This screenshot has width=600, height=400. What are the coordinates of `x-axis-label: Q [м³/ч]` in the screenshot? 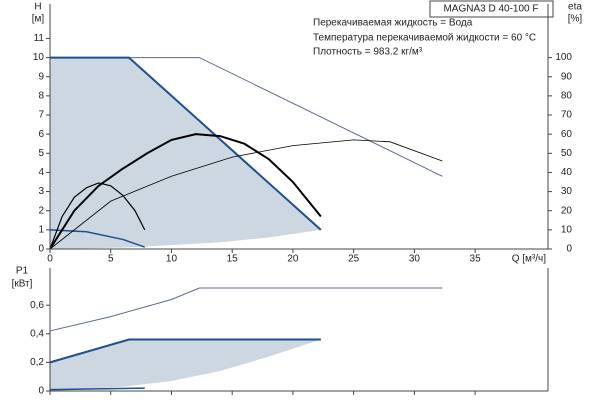 It's located at (529, 259).